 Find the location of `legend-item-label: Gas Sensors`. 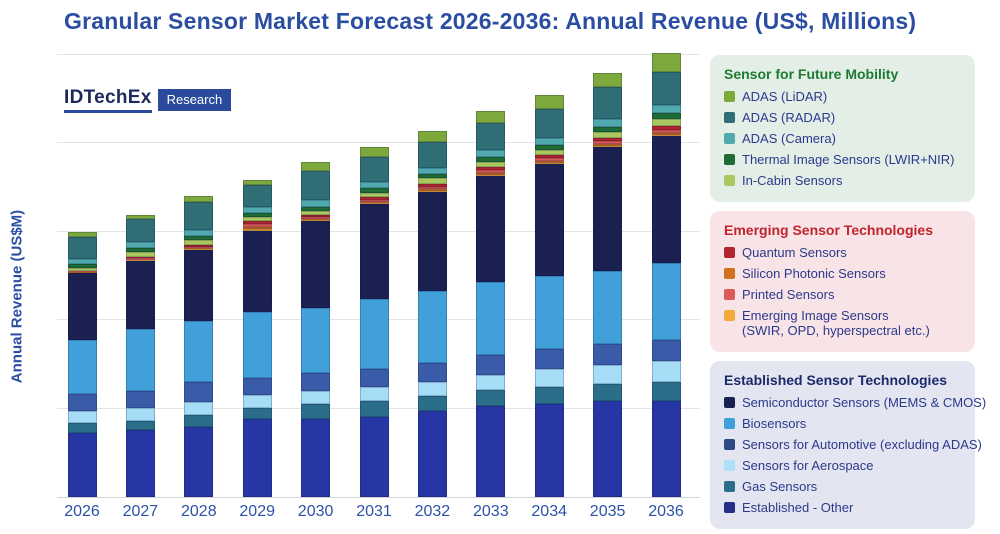

legend-item-label: Gas Sensors is located at coordinates (780, 486).